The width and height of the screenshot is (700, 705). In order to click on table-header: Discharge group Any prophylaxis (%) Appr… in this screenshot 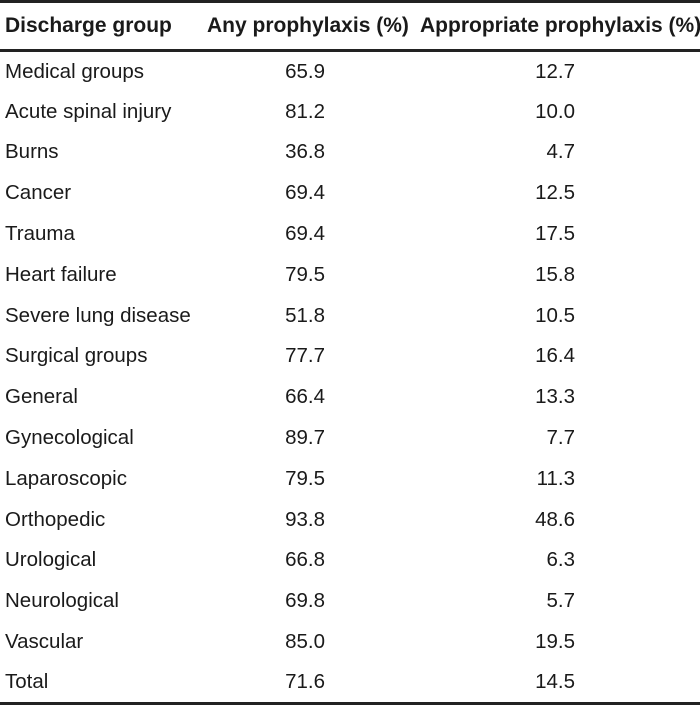, I will do `click(350, 26)`.